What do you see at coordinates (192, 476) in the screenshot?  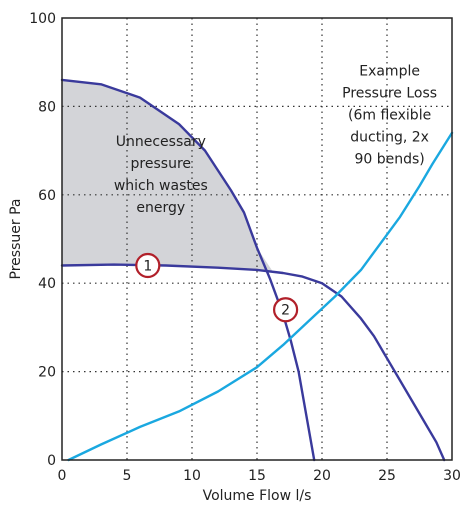 I see `x-tick-label: 10` at bounding box center [192, 476].